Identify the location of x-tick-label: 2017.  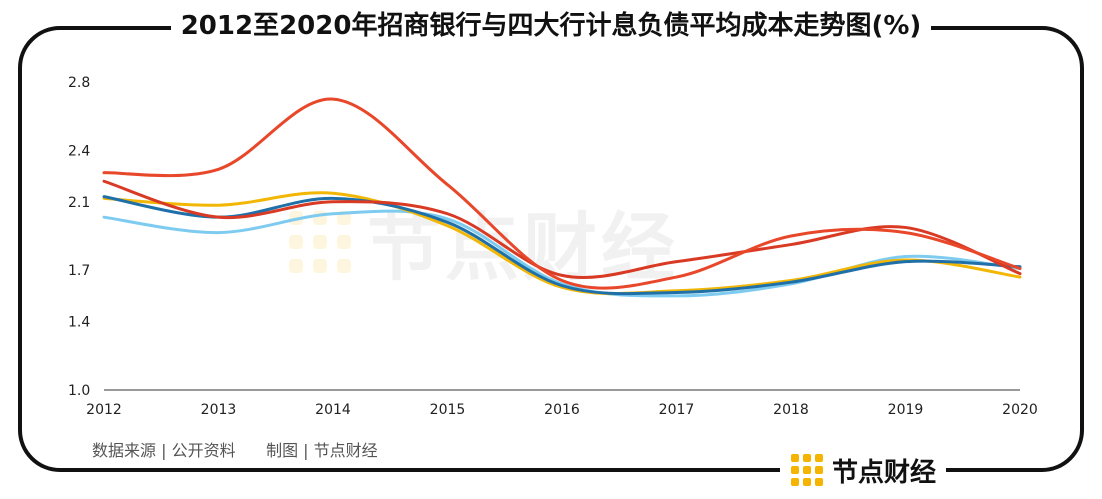
(677, 410).